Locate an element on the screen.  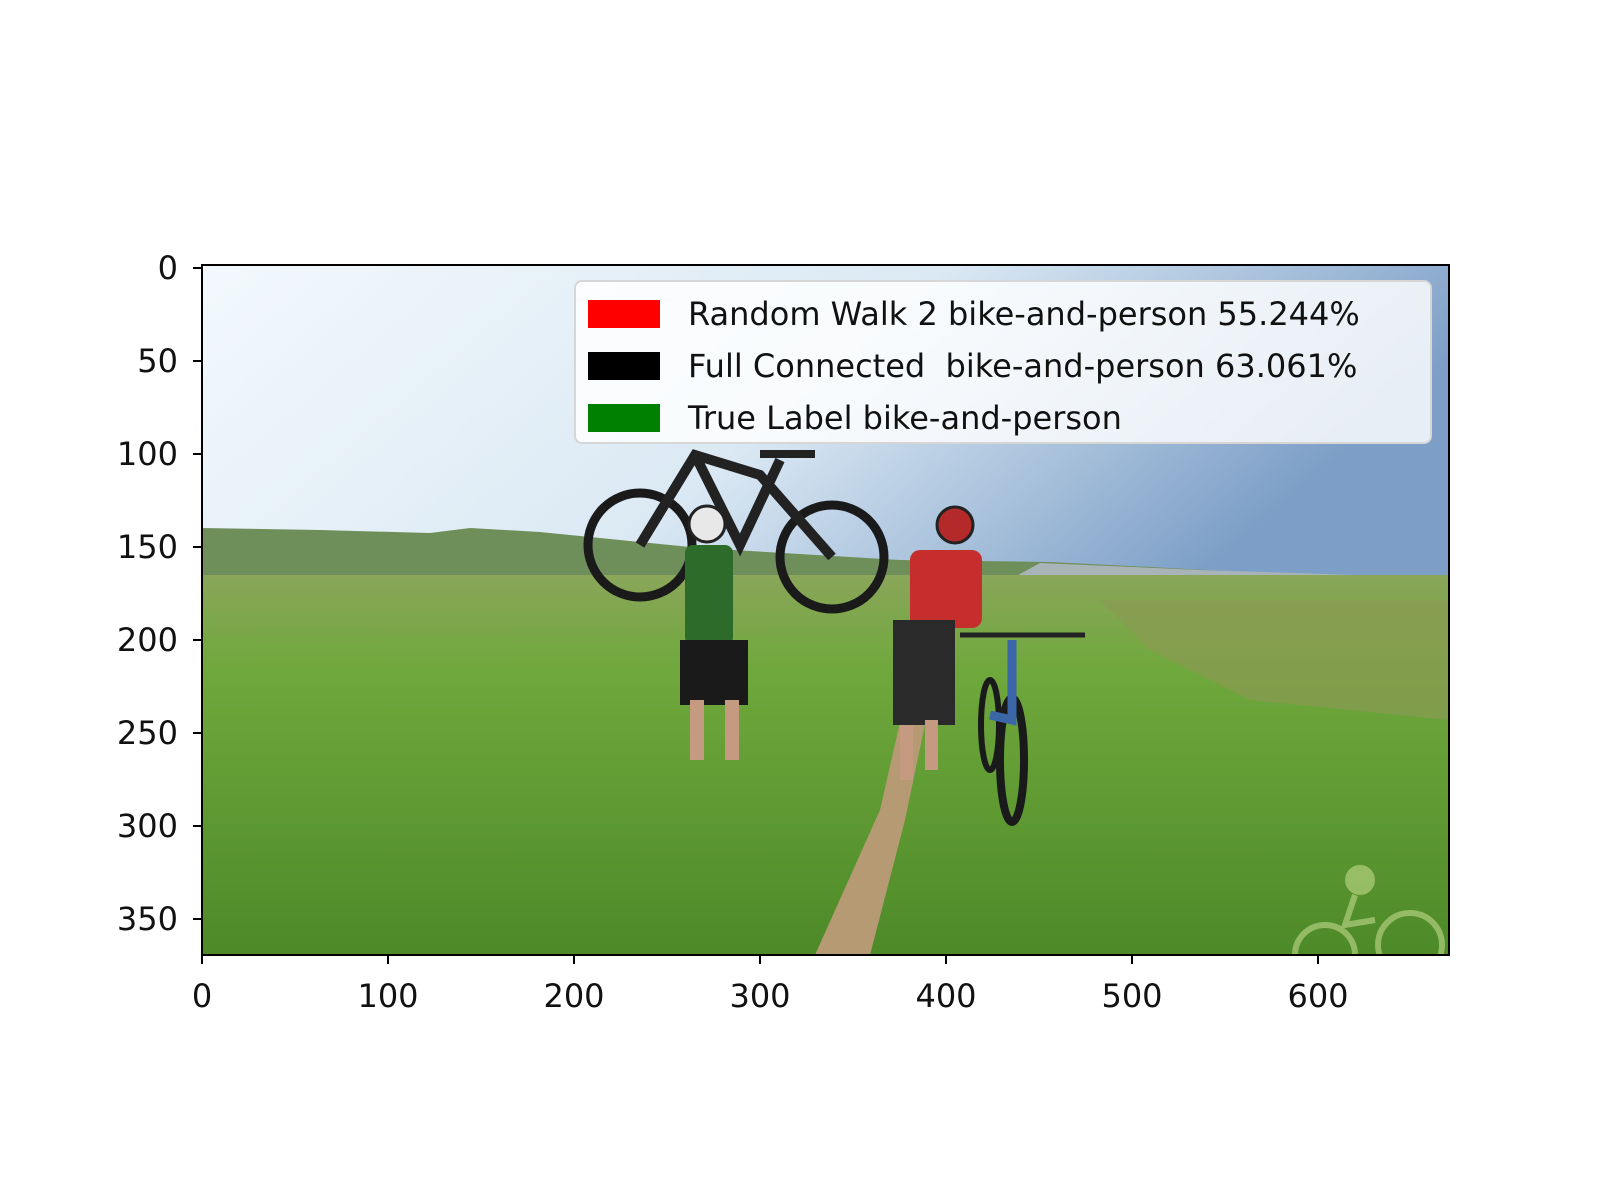
dry-grass-right is located at coordinates (1274, 660).